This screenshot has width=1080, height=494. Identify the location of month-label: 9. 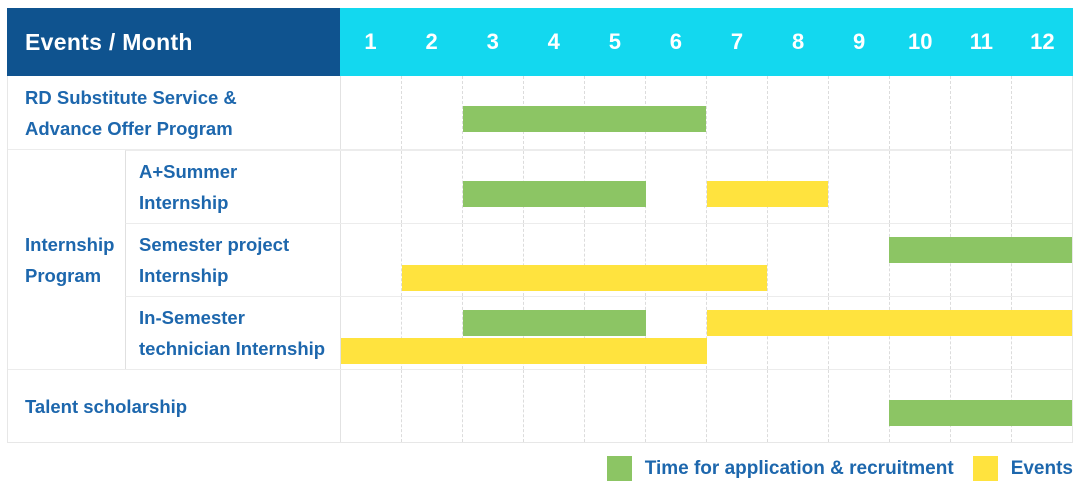
(859, 41).